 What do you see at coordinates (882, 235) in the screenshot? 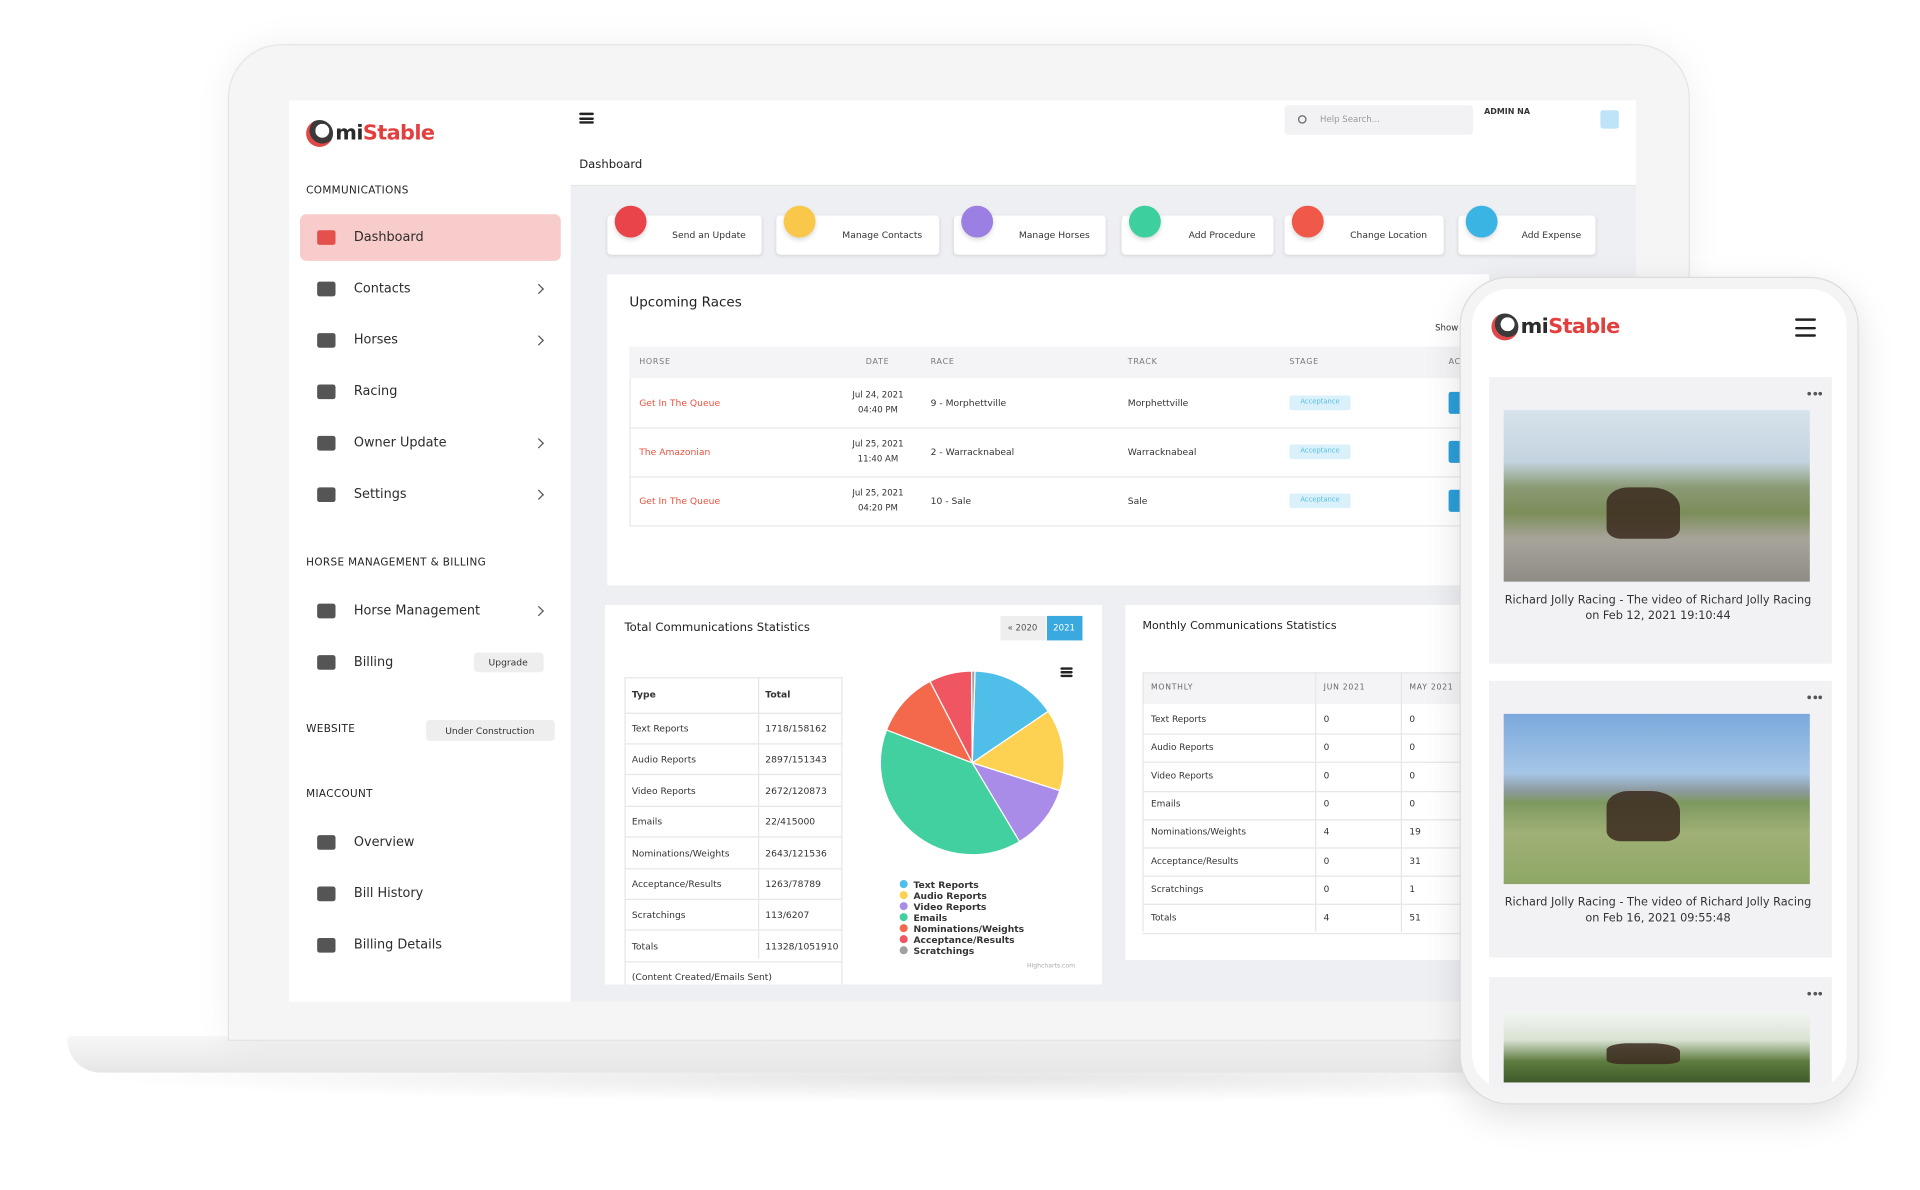
I see `quick-action-label: Manage Contacts` at bounding box center [882, 235].